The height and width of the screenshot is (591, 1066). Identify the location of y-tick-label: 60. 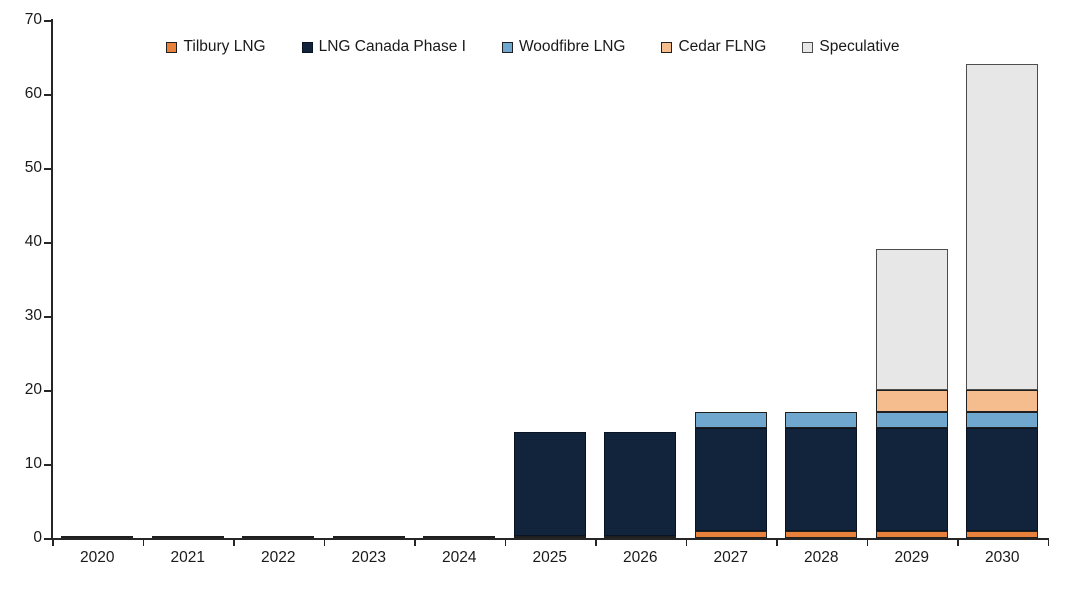
(33, 93).